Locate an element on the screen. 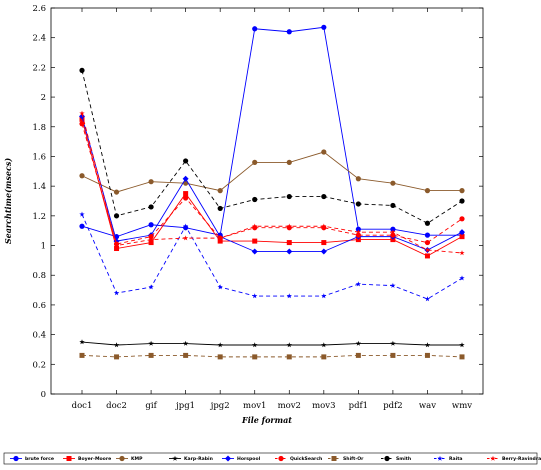 The width and height of the screenshot is (541, 470). y-axis-label: Searchtime(msecs) is located at coordinates (8, 201).